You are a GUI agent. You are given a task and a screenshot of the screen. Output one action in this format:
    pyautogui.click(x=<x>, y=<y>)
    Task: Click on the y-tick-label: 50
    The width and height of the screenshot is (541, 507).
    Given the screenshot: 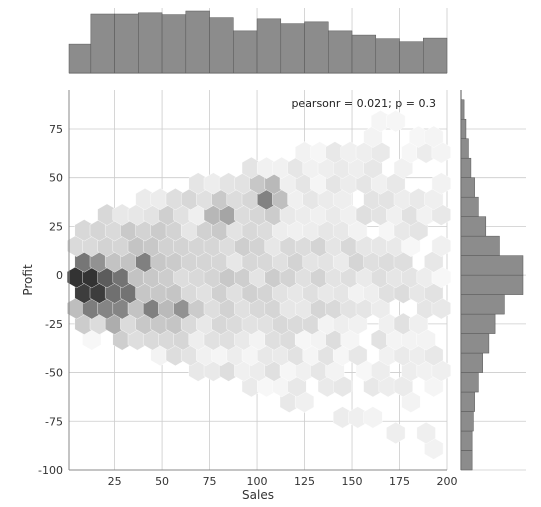 What is the action you would take?
    pyautogui.click(x=56, y=178)
    